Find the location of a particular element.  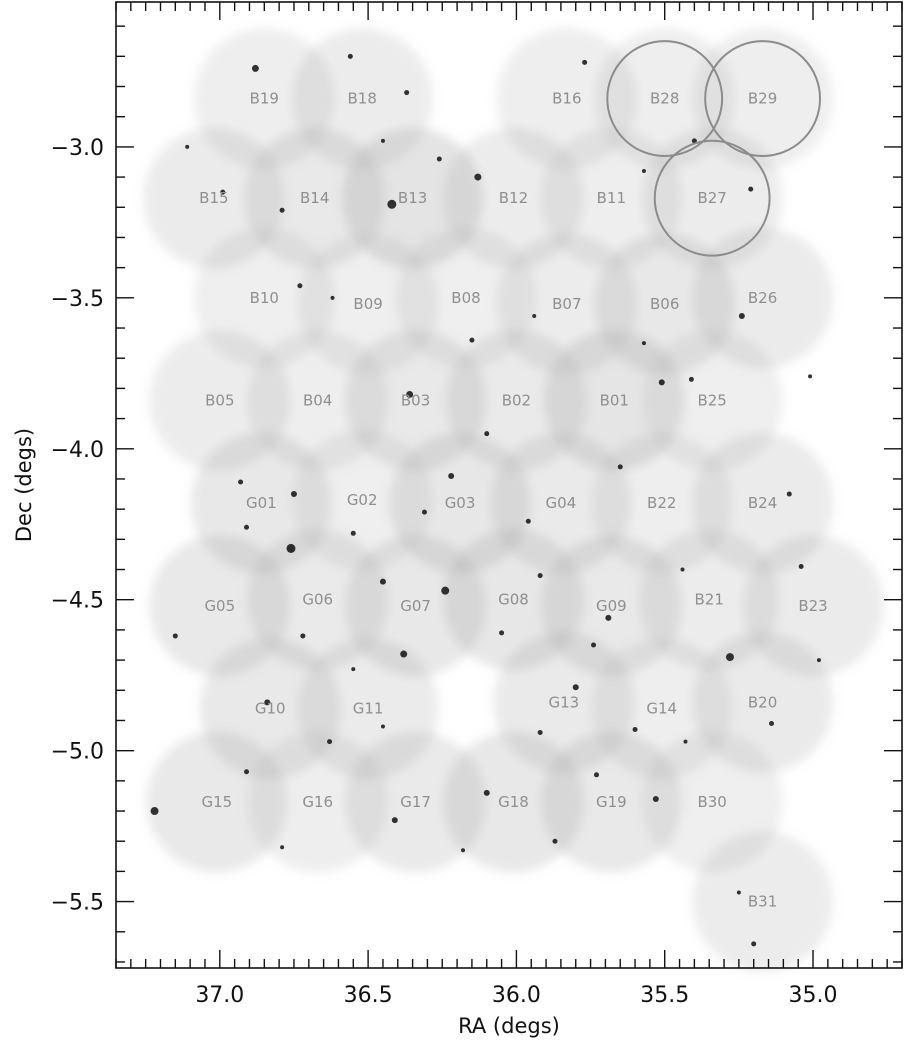

field-b31 is located at coordinates (763, 902).